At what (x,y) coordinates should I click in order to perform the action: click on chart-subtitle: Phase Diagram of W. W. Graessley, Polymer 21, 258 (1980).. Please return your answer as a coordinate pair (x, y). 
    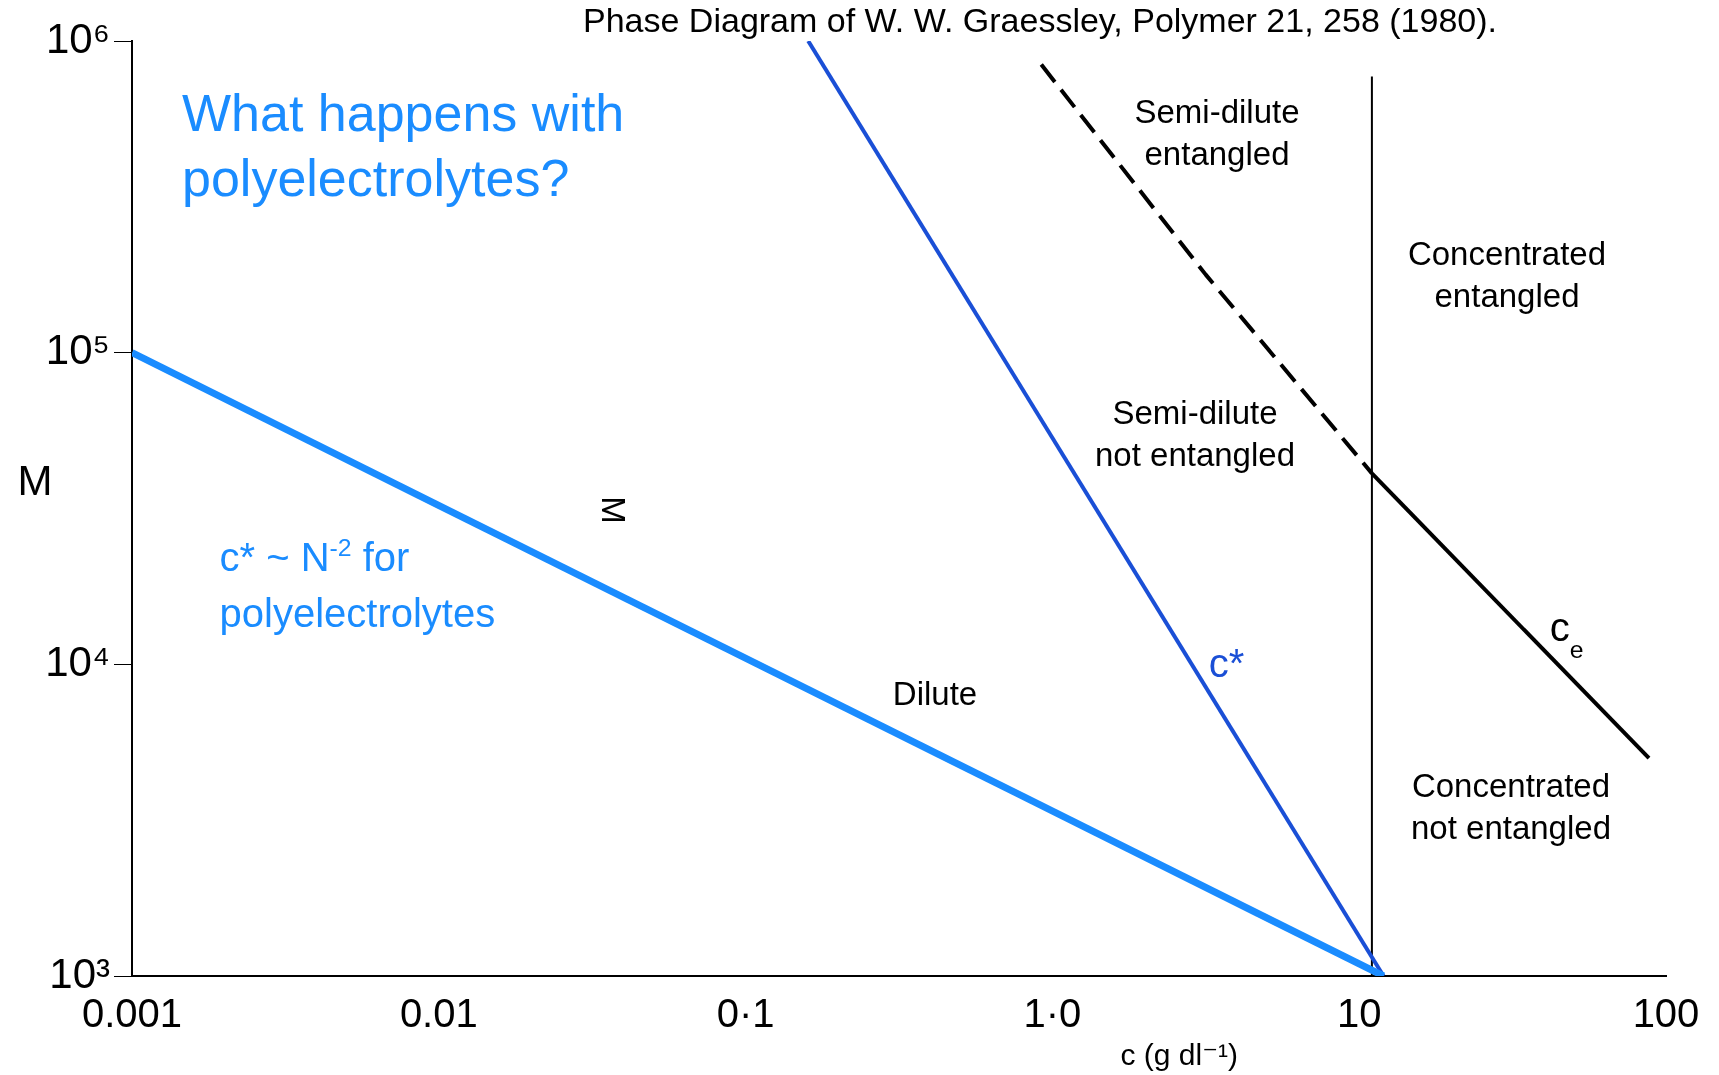
    Looking at the image, I should click on (1040, 20).